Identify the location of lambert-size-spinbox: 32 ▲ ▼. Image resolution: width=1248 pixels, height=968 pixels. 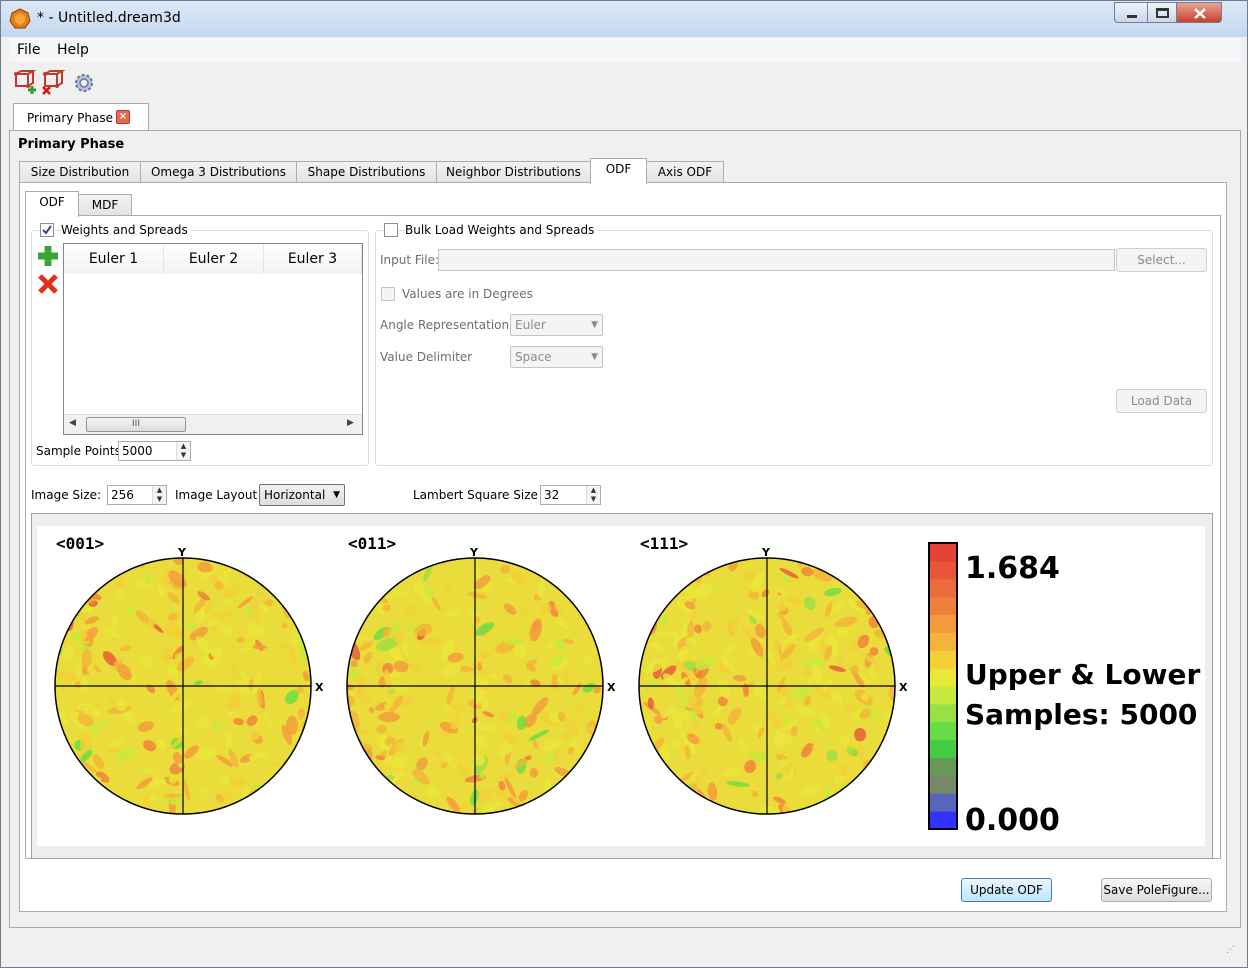
(570, 495).